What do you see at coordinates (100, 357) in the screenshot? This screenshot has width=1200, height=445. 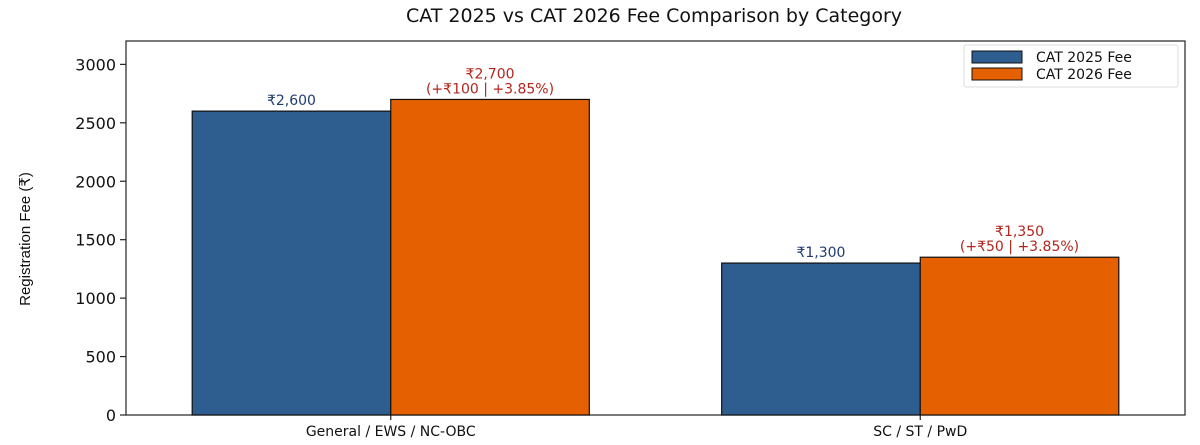 I see `y-tick-label: 500` at bounding box center [100, 357].